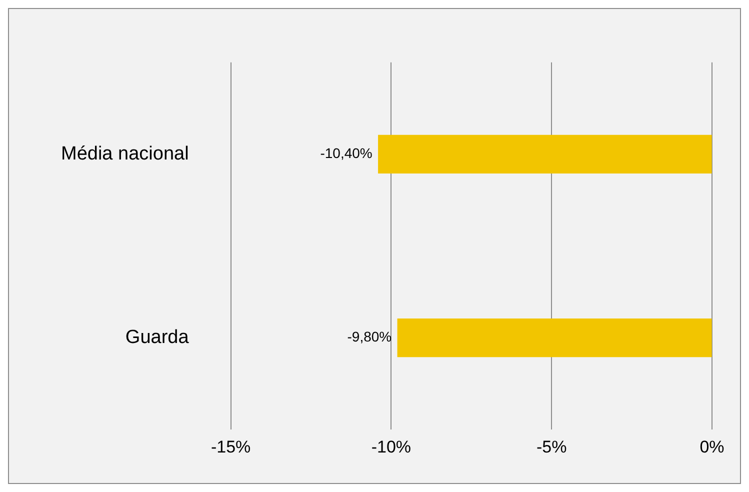 The image size is (749, 492). I want to click on x-tick-label: -10%, so click(391, 446).